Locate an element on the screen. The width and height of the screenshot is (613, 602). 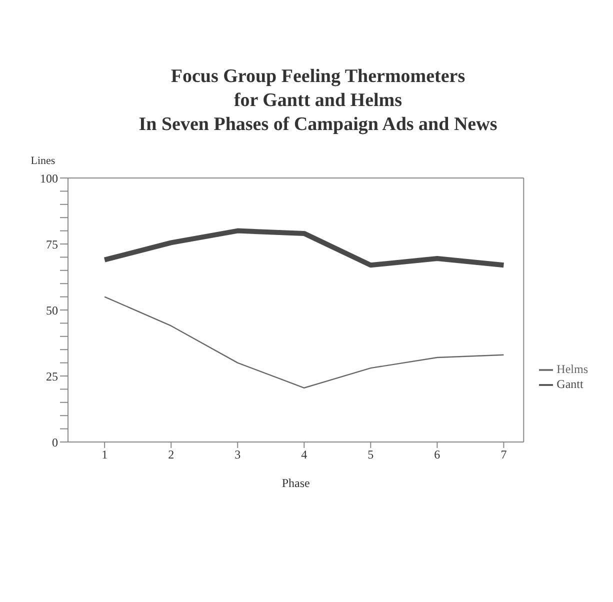
x-tick-label: 5 is located at coordinates (371, 455).